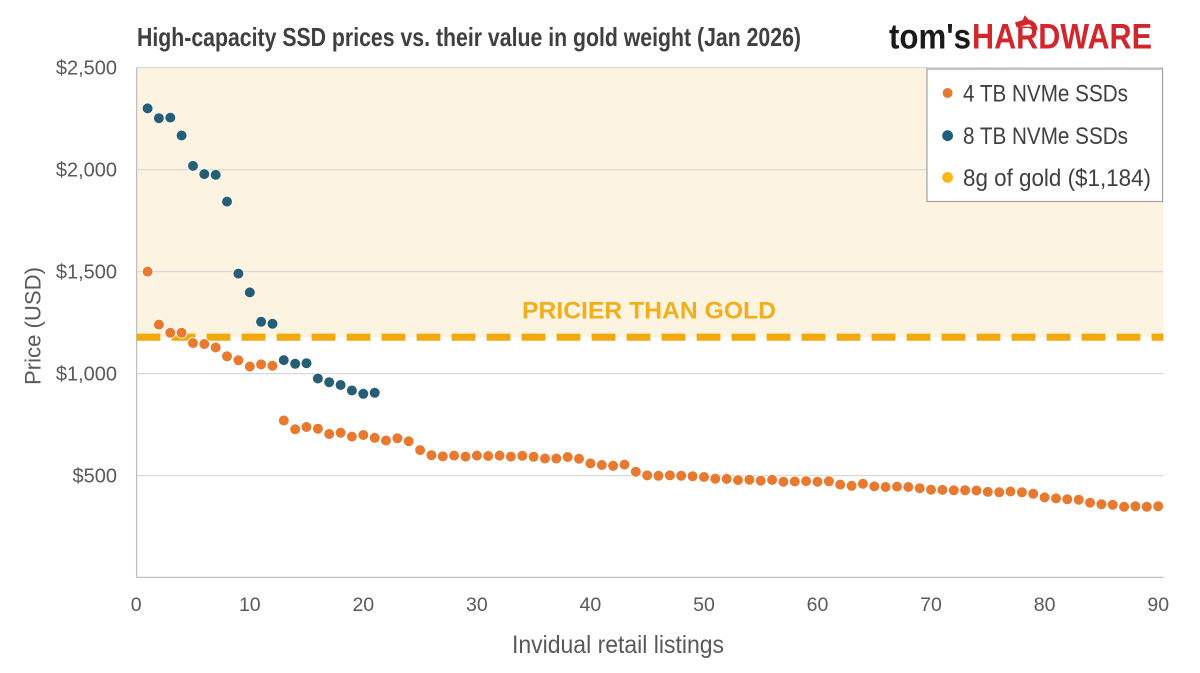  What do you see at coordinates (649, 311) in the screenshot?
I see `svg-text: PRICIER THAN GOLD` at bounding box center [649, 311].